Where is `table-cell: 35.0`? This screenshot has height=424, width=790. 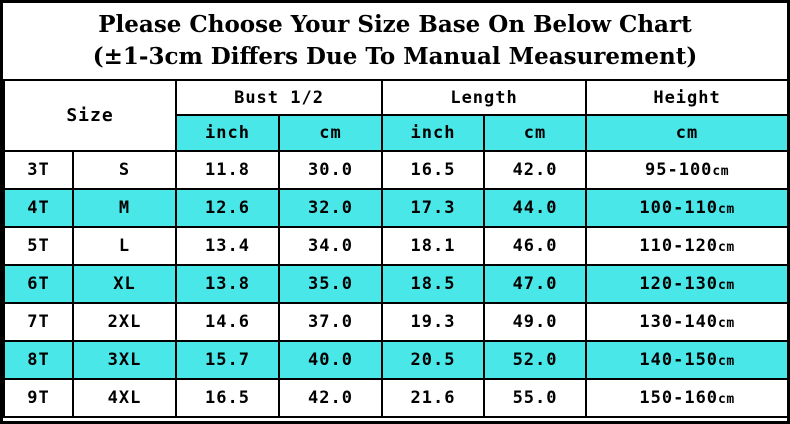 table-cell: 35.0 is located at coordinates (331, 284).